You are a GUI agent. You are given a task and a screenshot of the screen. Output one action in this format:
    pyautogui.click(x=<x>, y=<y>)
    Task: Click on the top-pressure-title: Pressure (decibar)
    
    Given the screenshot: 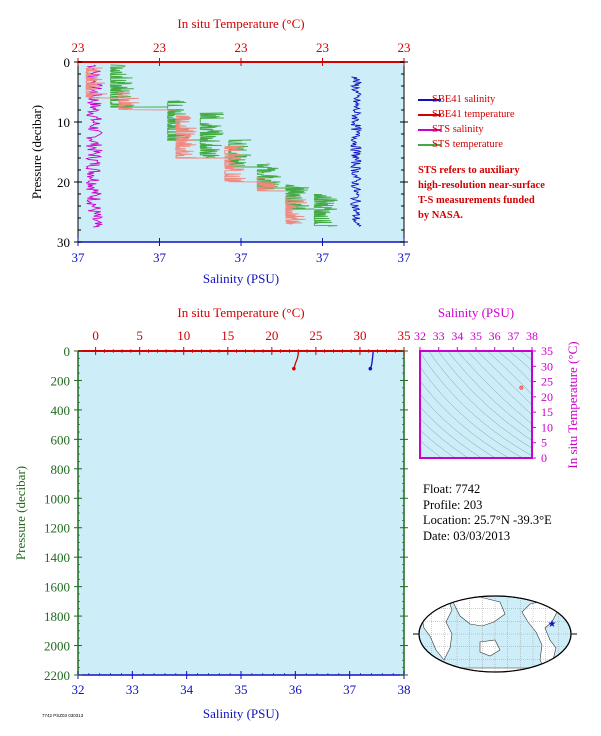 What is the action you would take?
    pyautogui.click(x=36, y=152)
    